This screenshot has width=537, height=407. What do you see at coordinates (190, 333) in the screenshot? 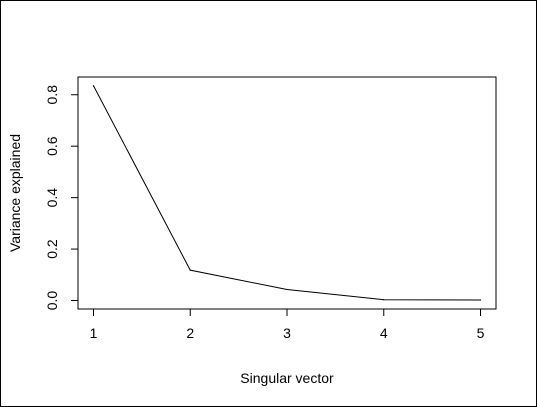
I see `x-tick-label: 2` at bounding box center [190, 333].